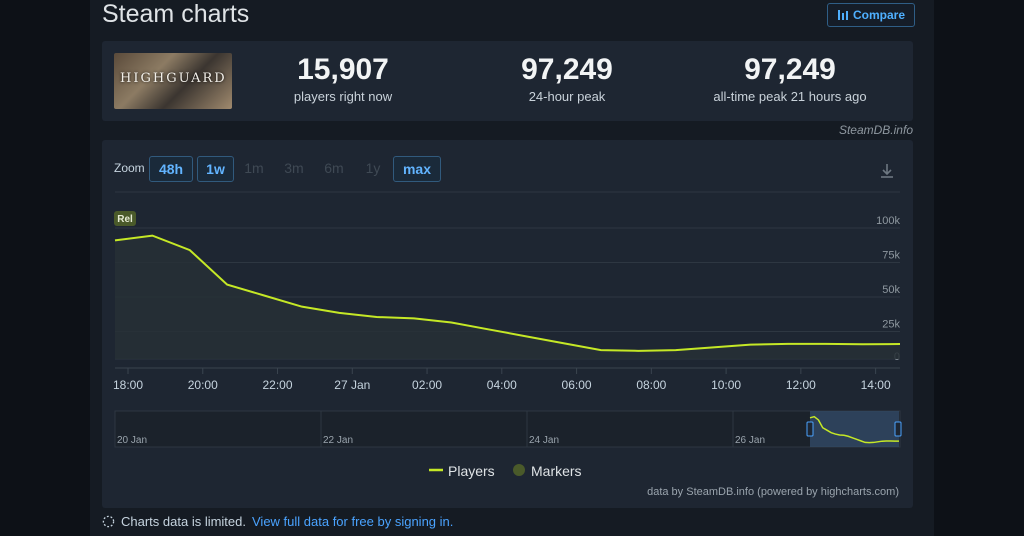  I want to click on legend-players-label: Players, so click(471, 471).